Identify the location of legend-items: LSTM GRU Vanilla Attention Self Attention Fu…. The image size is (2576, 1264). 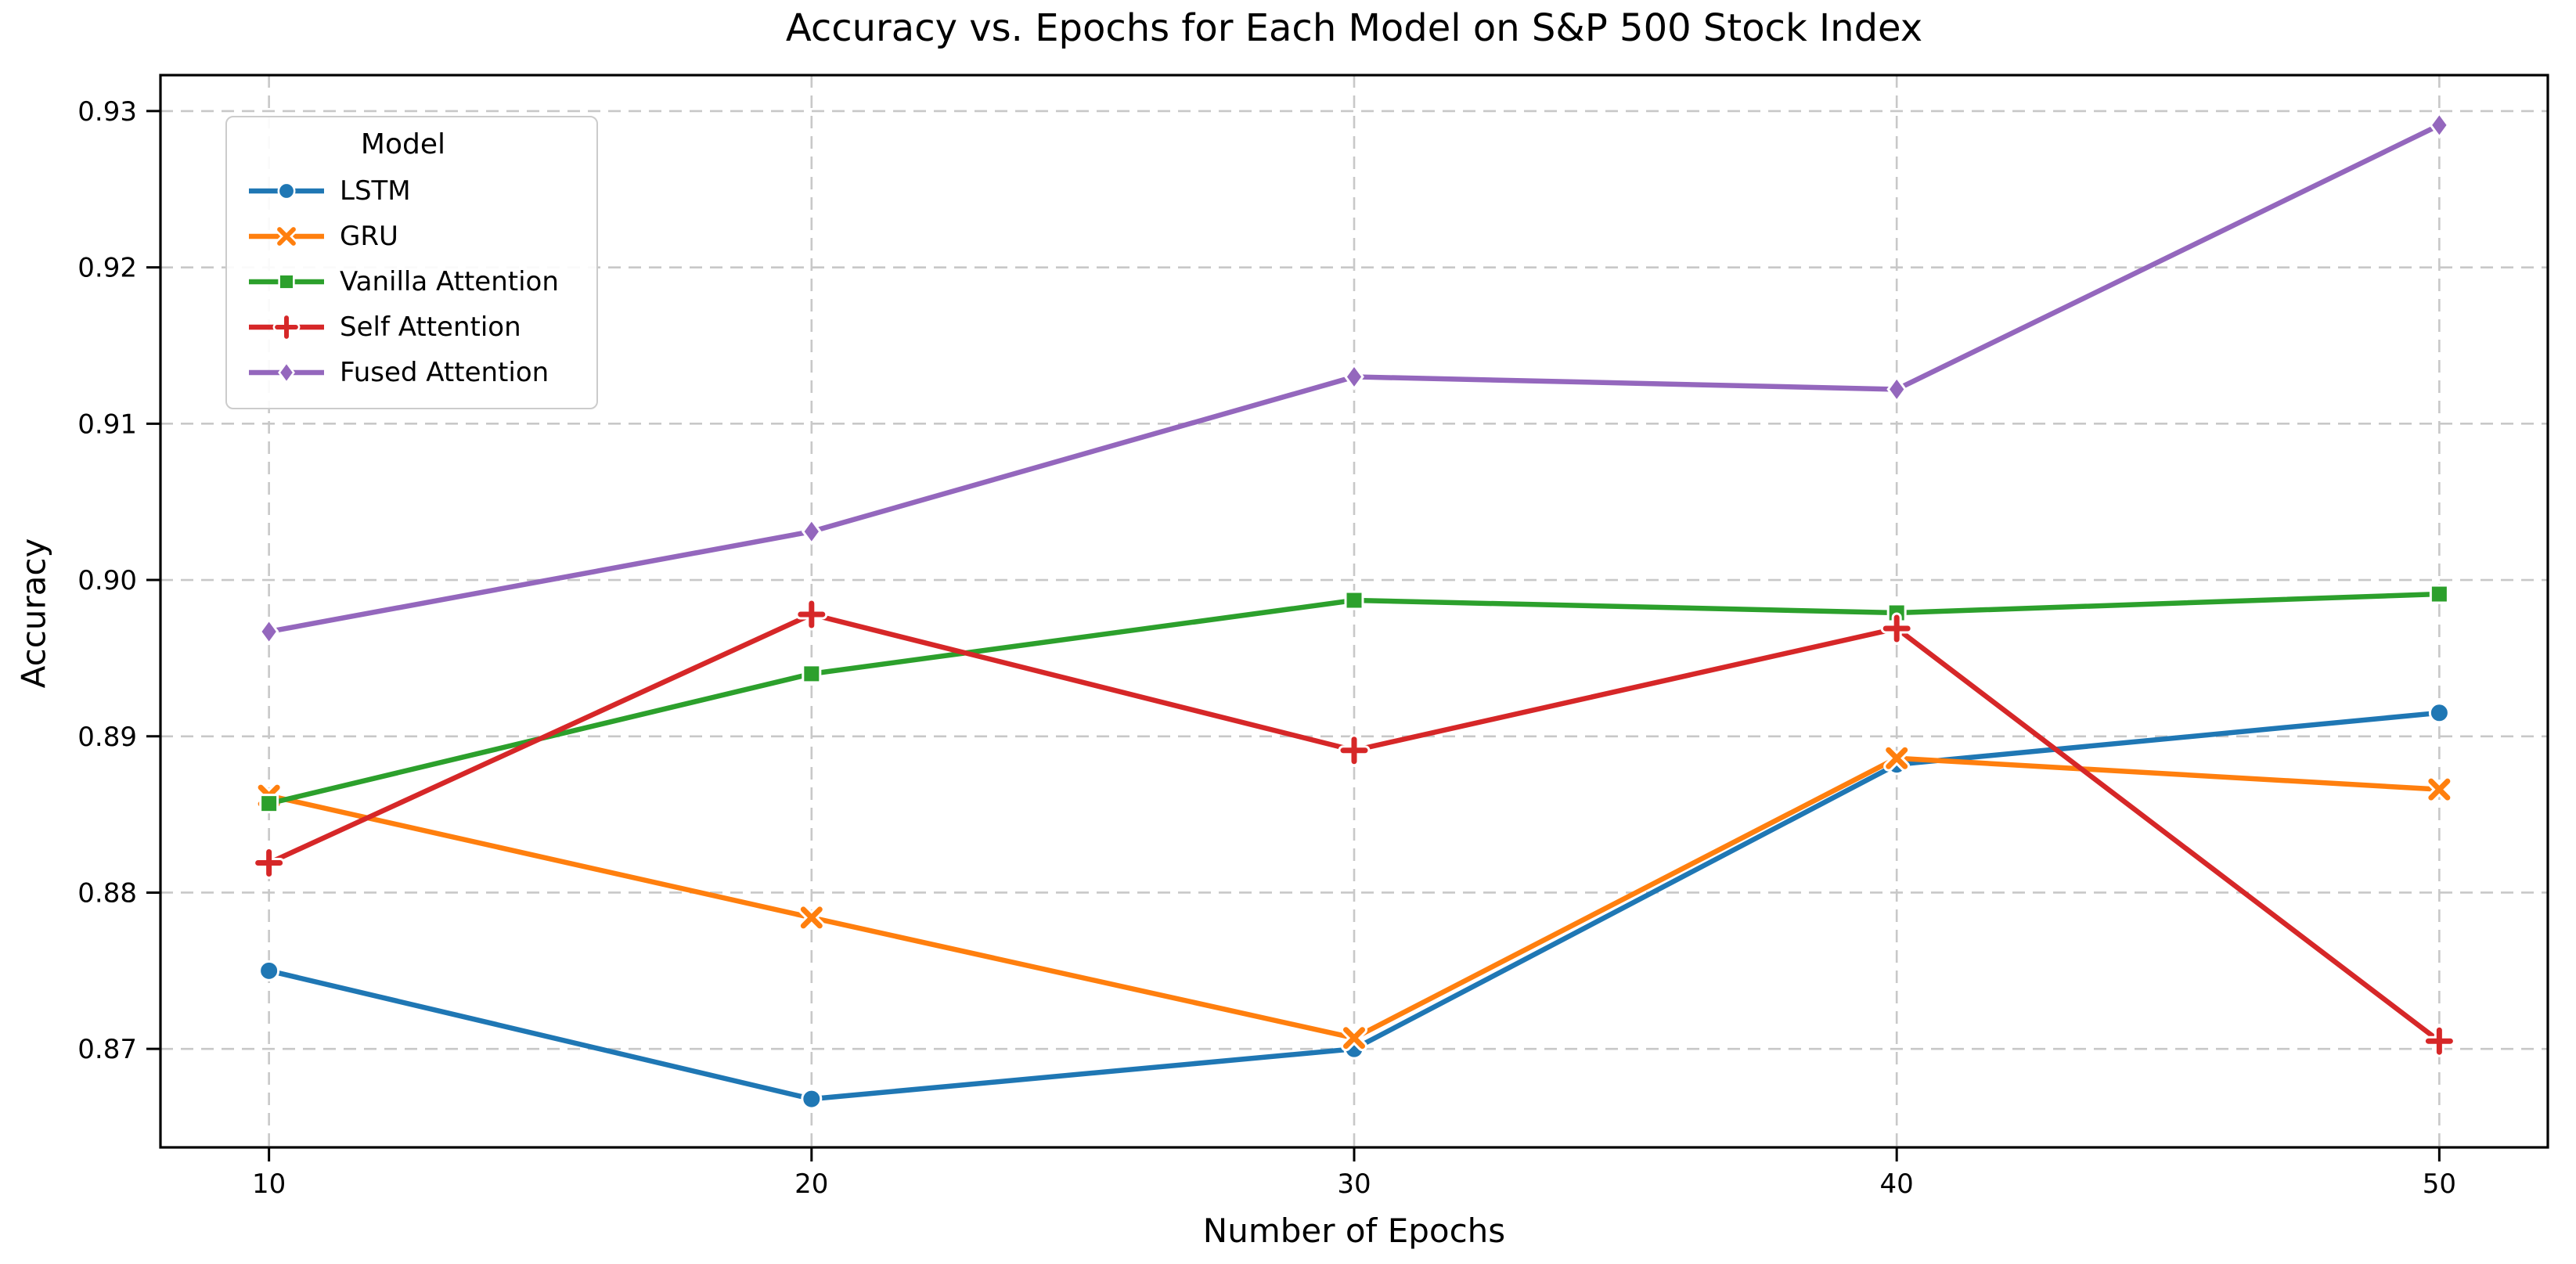
(403, 281).